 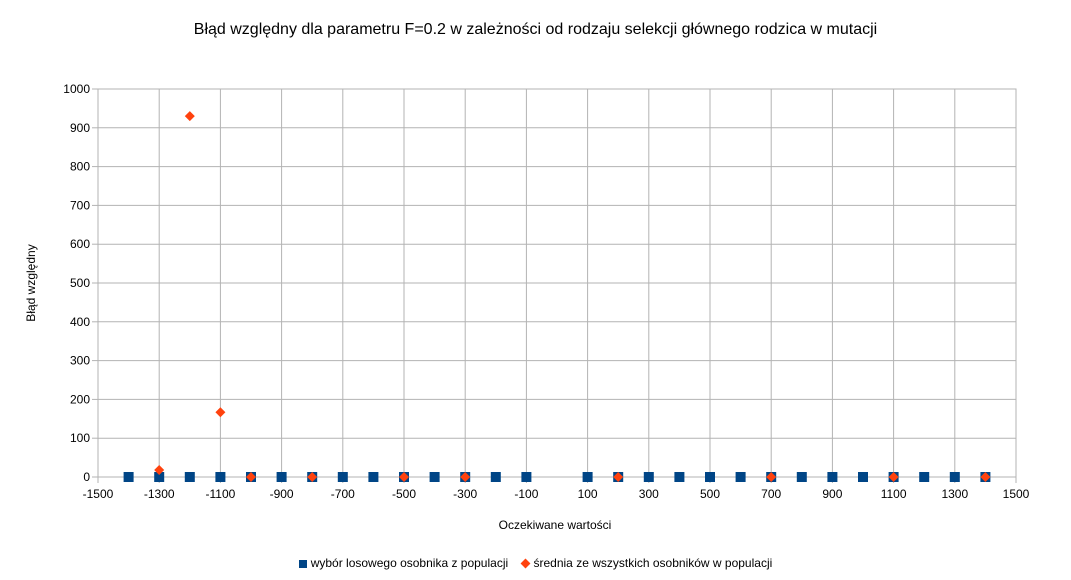 What do you see at coordinates (588, 494) in the screenshot?
I see `x-tick-label: 100` at bounding box center [588, 494].